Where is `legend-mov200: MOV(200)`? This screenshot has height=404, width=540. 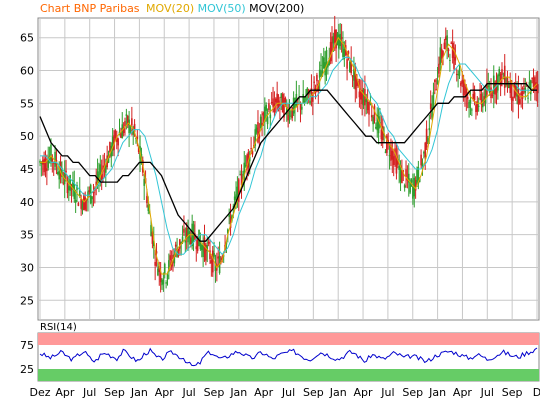 legend-mov200: MOV(200) is located at coordinates (276, 8).